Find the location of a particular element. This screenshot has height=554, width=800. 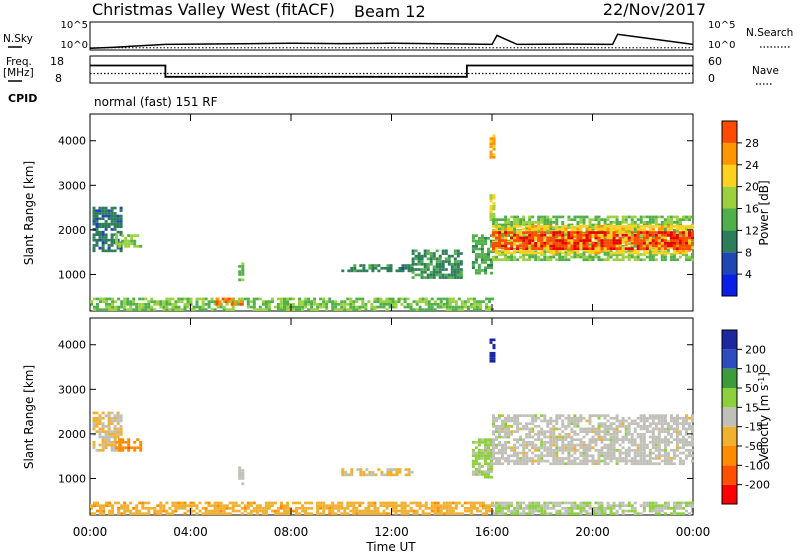

nave-label: Nave is located at coordinates (765, 71).